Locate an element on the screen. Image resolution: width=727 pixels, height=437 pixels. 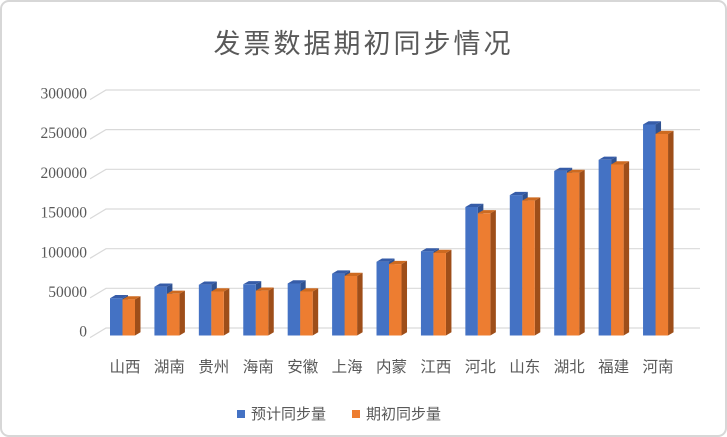
y-axis-tick-label: 0 is located at coordinates (83, 332).